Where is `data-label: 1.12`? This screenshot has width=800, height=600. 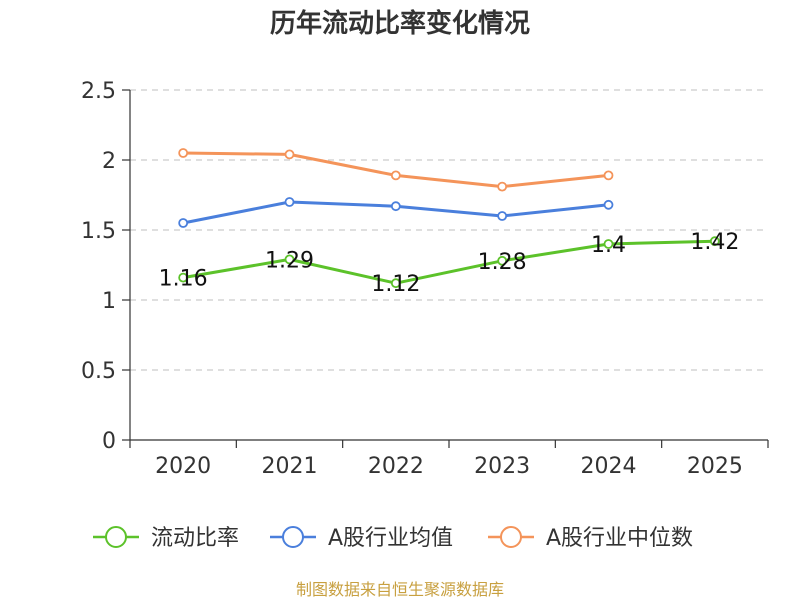 data-label: 1.12 is located at coordinates (395, 284).